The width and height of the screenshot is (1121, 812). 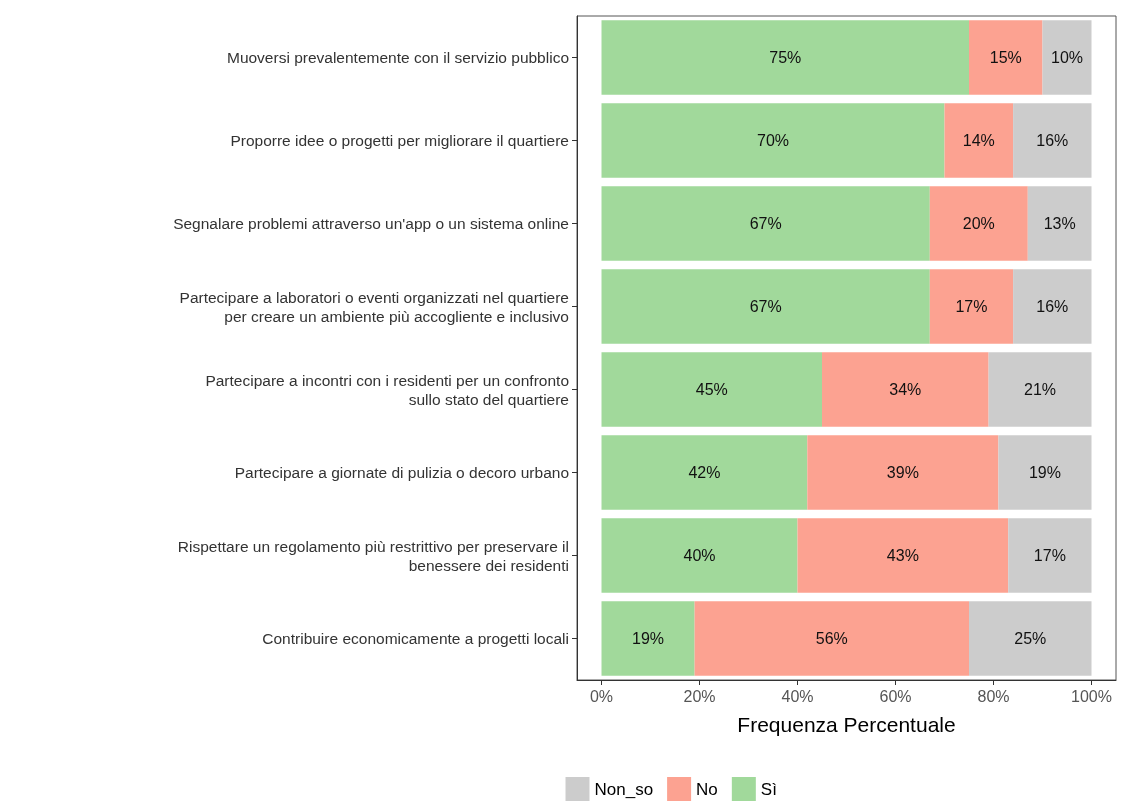 I want to click on y-tick-label: Proporre idee o progetti per migliorare il quartiere, so click(x=399, y=140).